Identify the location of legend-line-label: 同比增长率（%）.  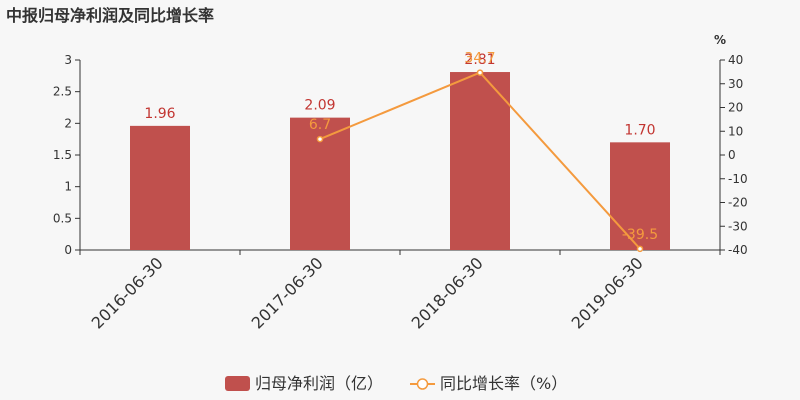
(503, 383).